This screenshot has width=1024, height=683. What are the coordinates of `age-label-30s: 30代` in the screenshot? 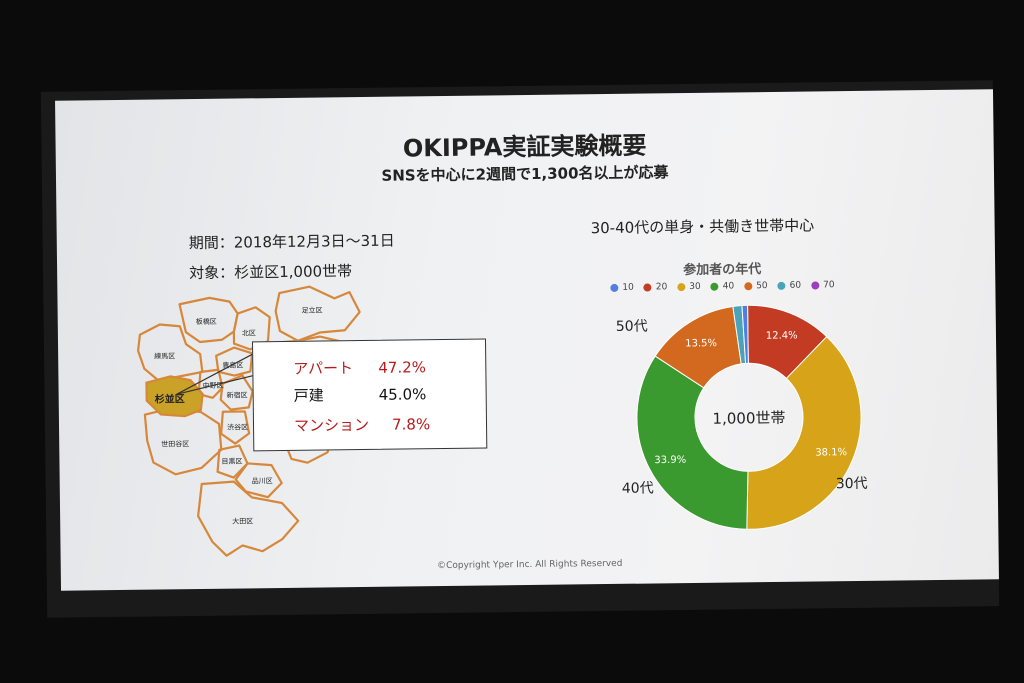 It's located at (851, 484).